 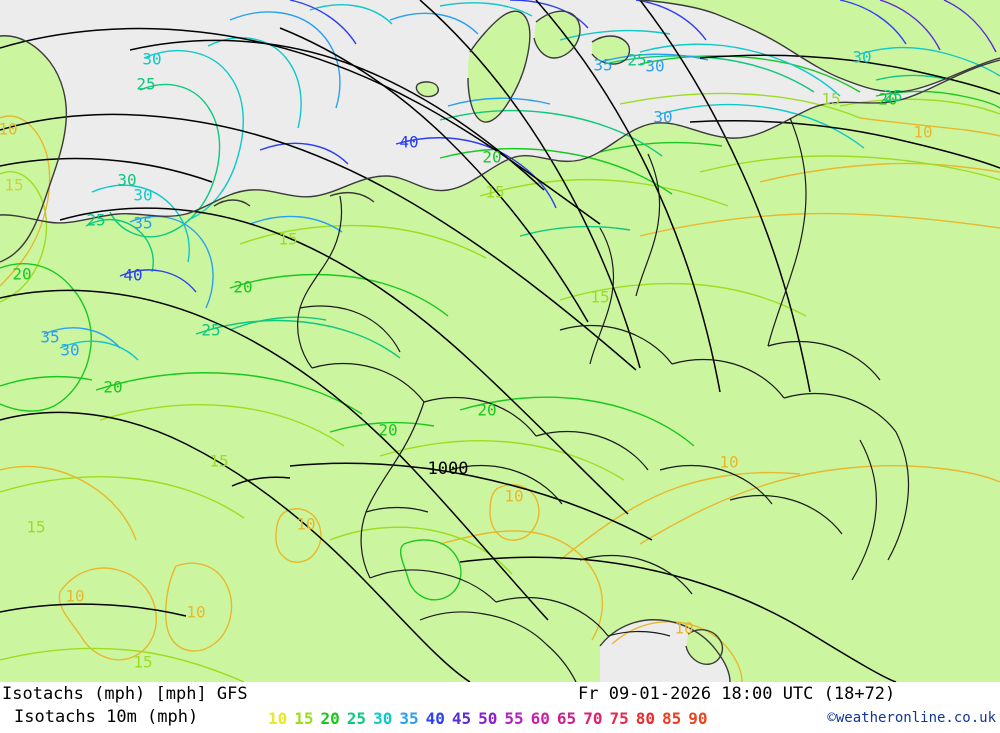 I want to click on valid-time-label: Fr 09-01-2026 18:00 UTC (18+72), so click(x=737, y=694).